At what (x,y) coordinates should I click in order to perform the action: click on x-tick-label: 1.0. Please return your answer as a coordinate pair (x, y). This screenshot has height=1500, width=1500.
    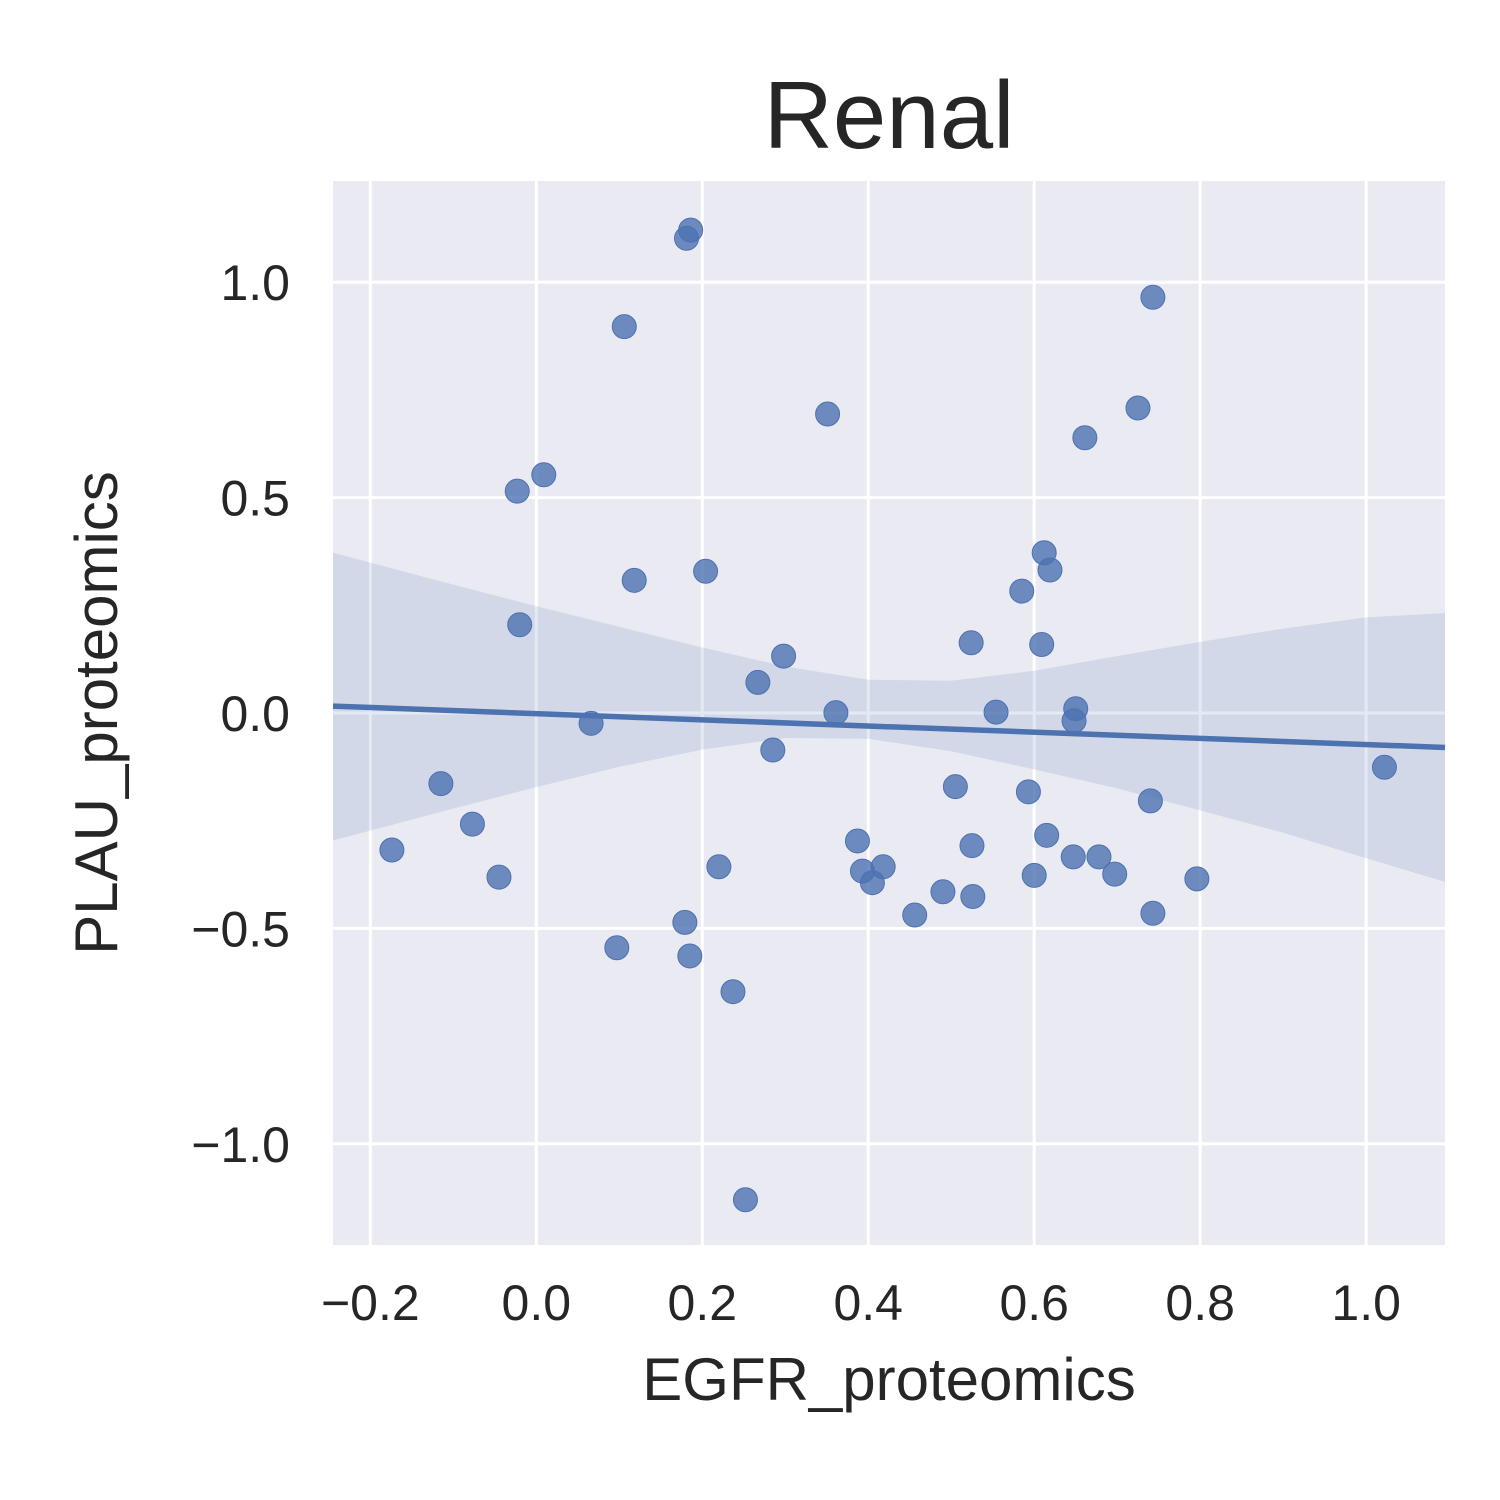
    Looking at the image, I should click on (1366, 1303).